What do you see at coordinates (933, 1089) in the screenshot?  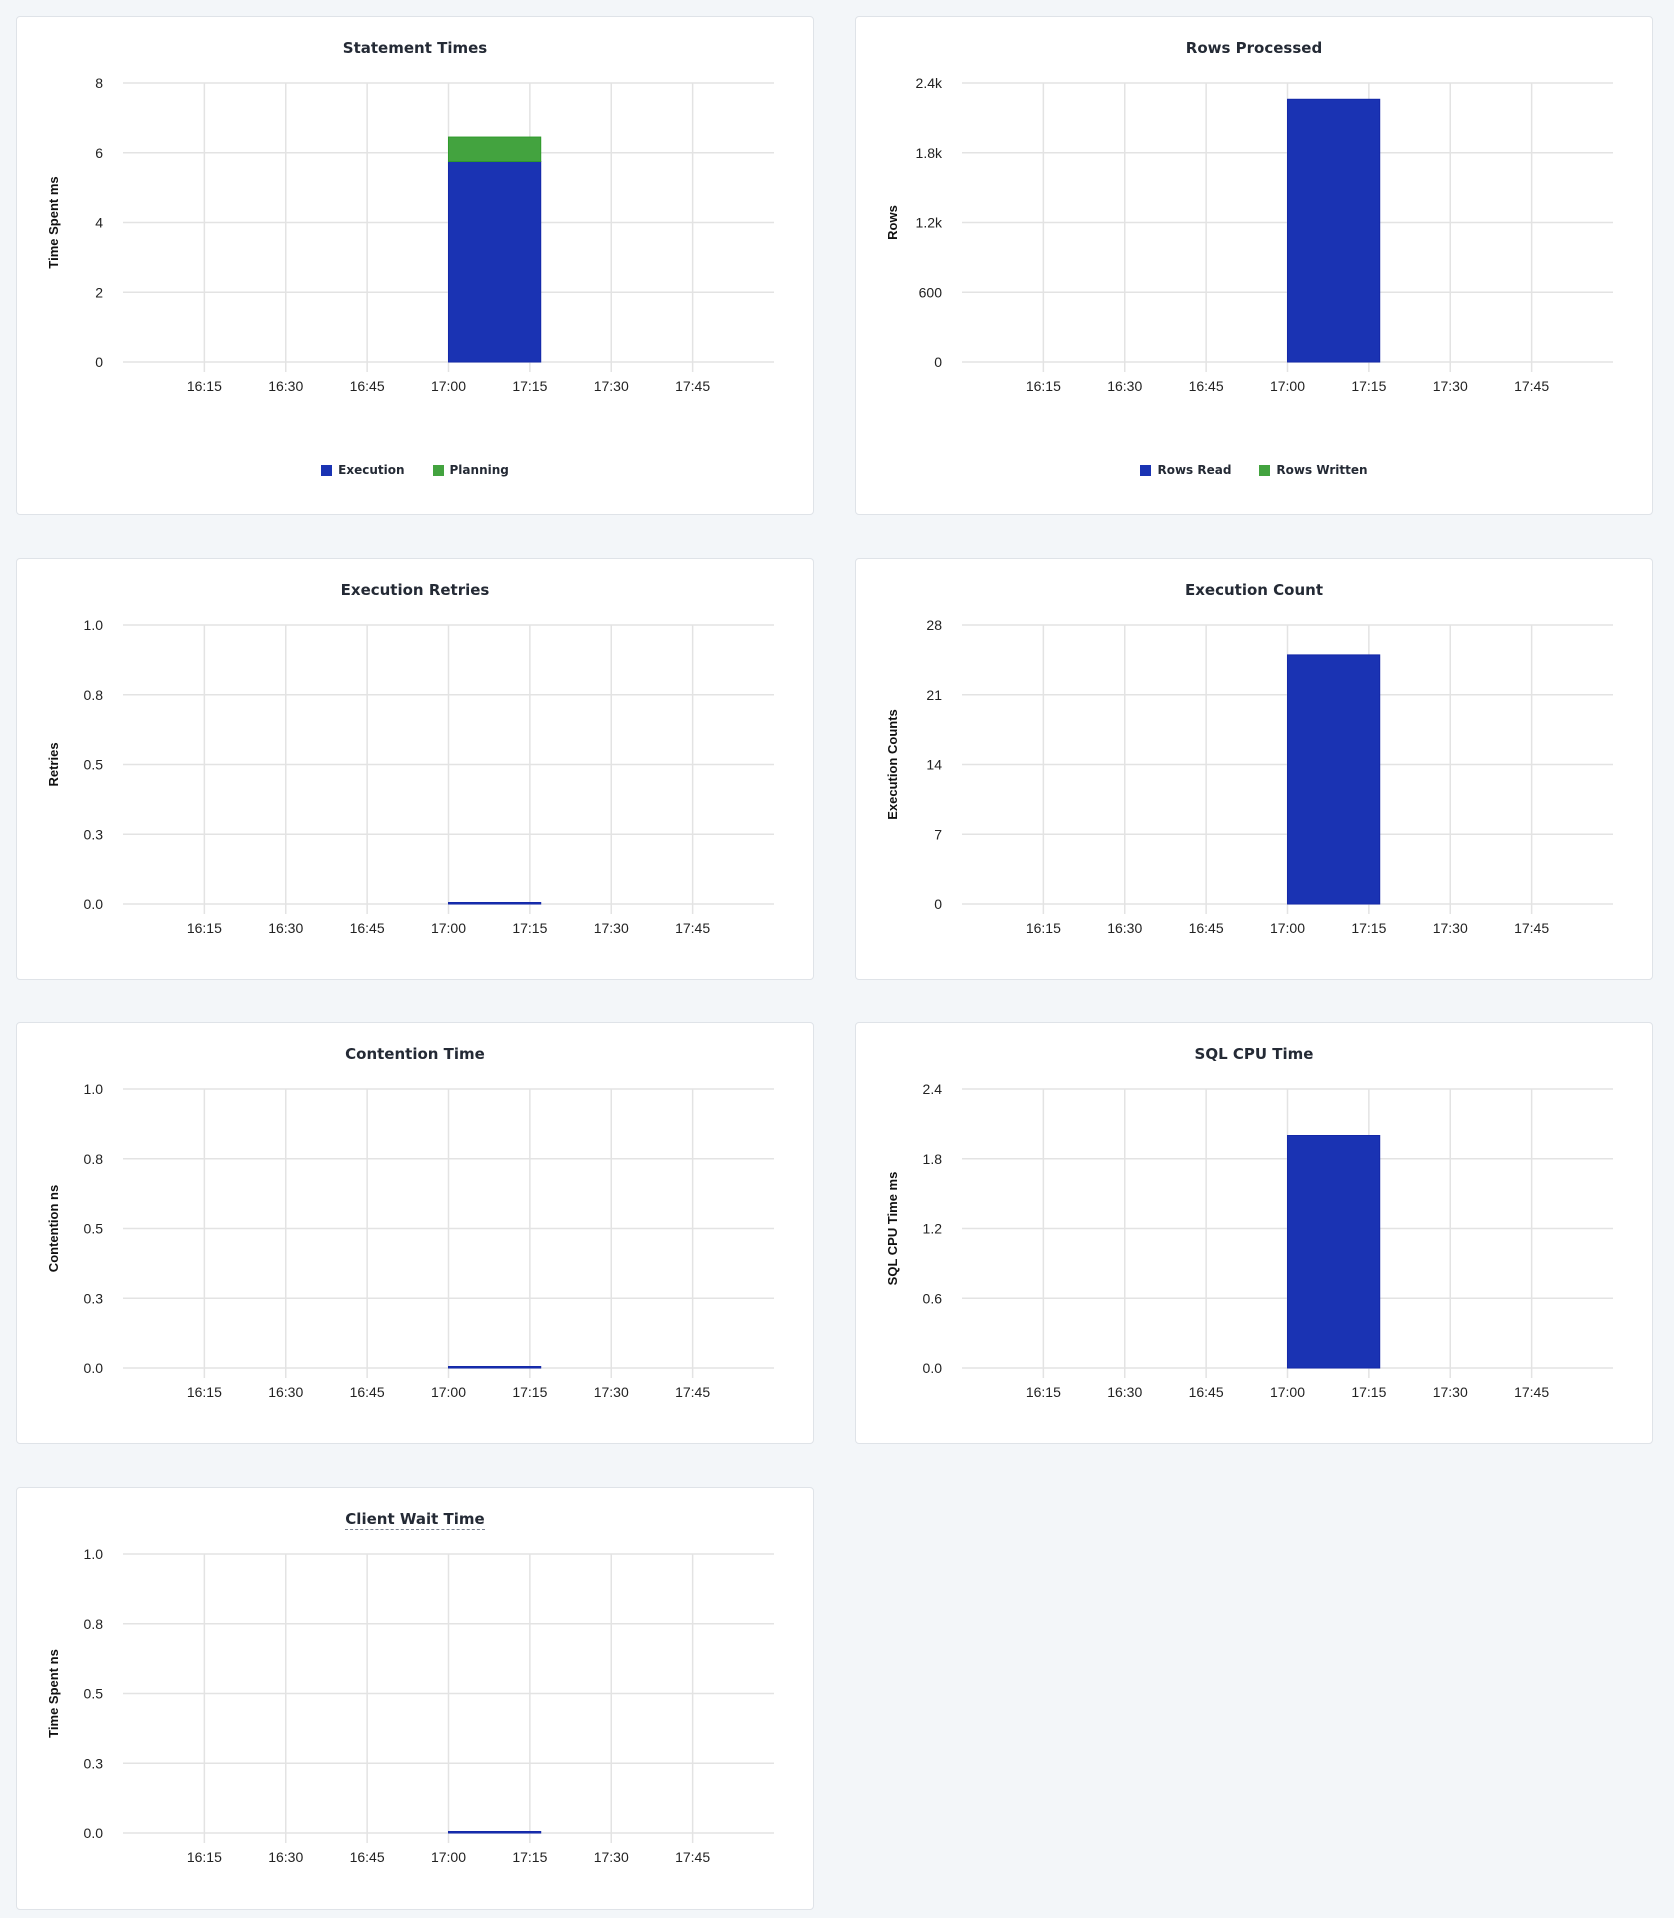 I see `y-tick-label: 2.4` at bounding box center [933, 1089].